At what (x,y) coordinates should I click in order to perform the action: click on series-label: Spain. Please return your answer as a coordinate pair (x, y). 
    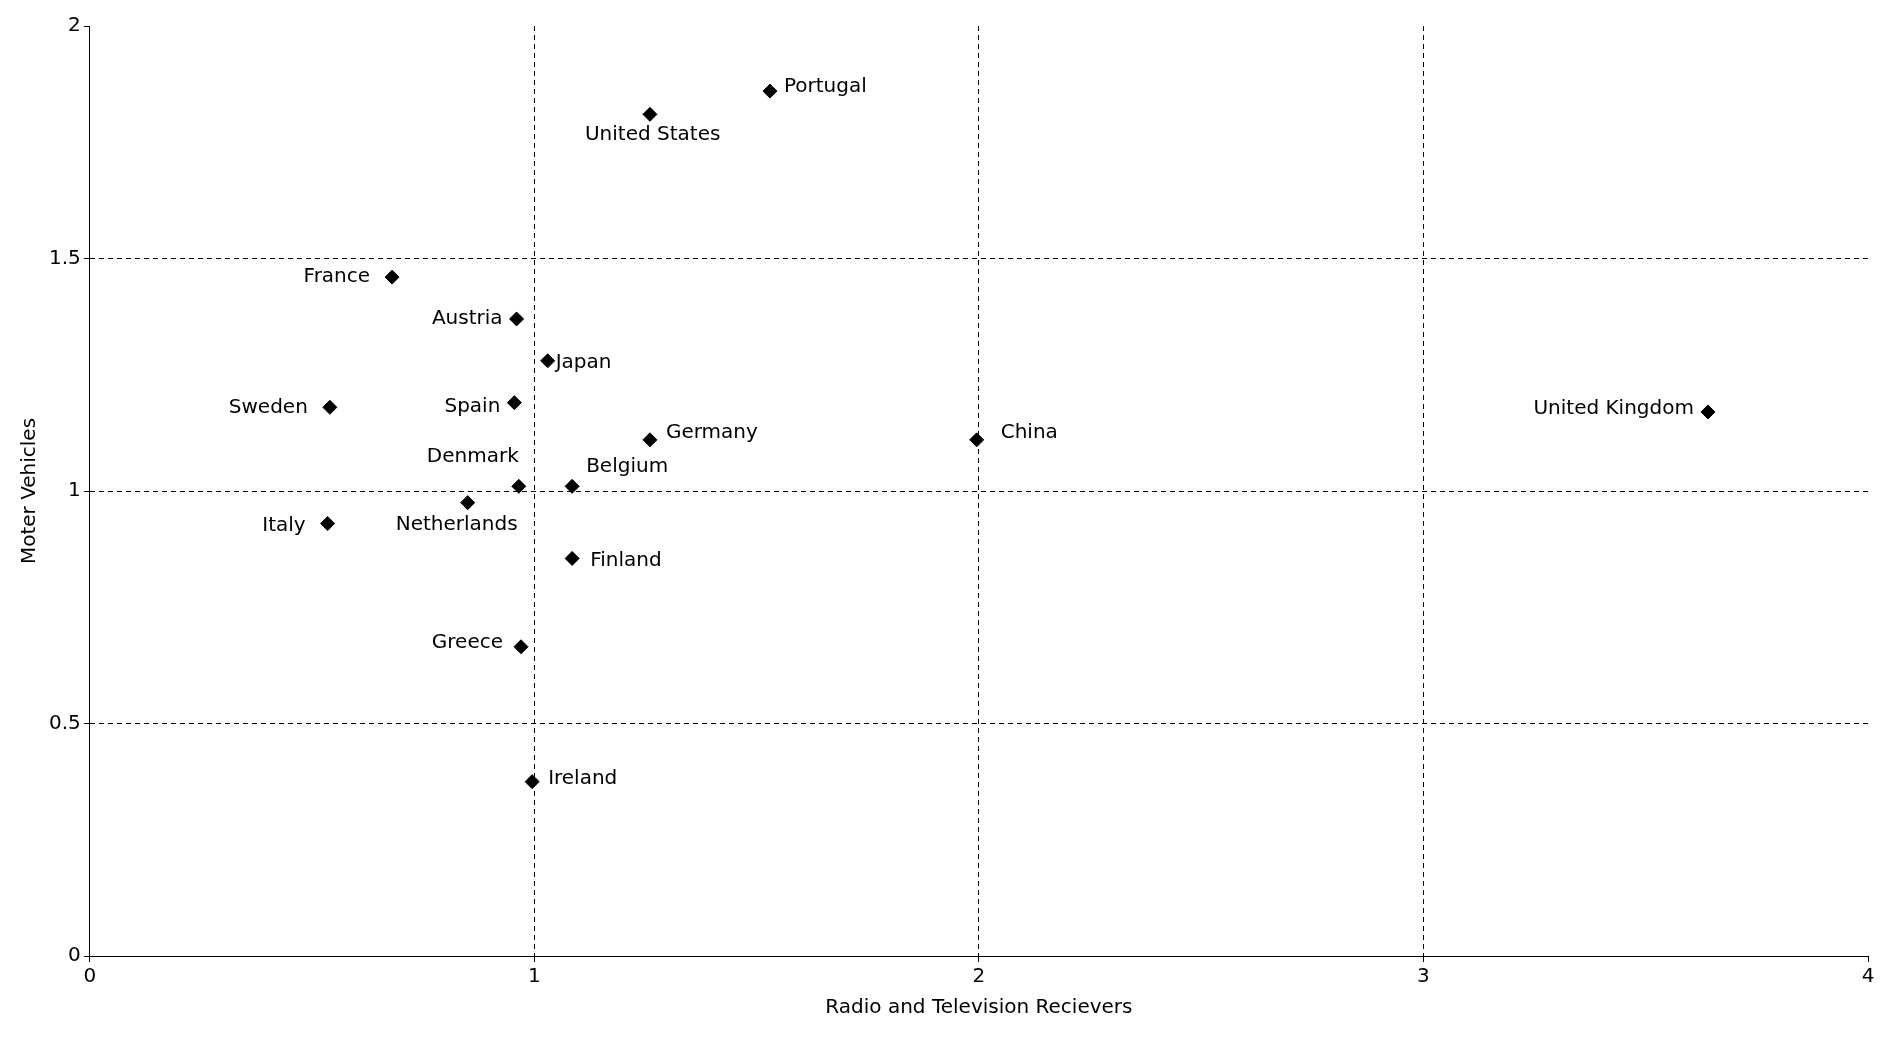
    Looking at the image, I should click on (472, 404).